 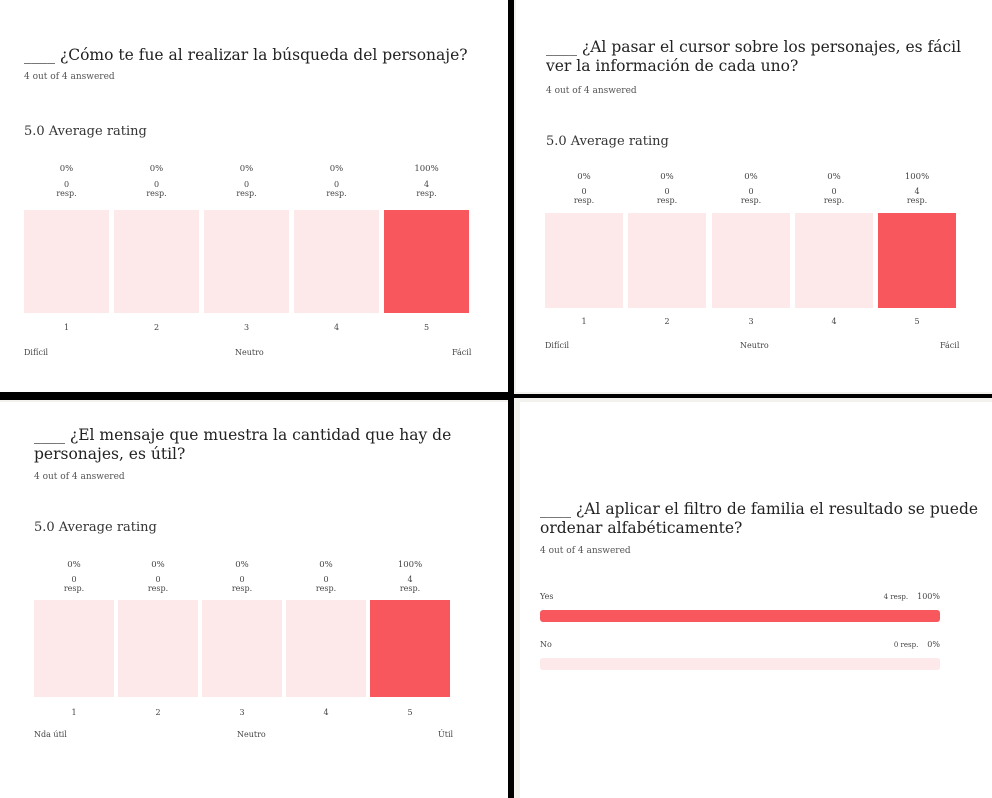 What do you see at coordinates (906, 645) in the screenshot?
I see `resp-count: 0 resp.` at bounding box center [906, 645].